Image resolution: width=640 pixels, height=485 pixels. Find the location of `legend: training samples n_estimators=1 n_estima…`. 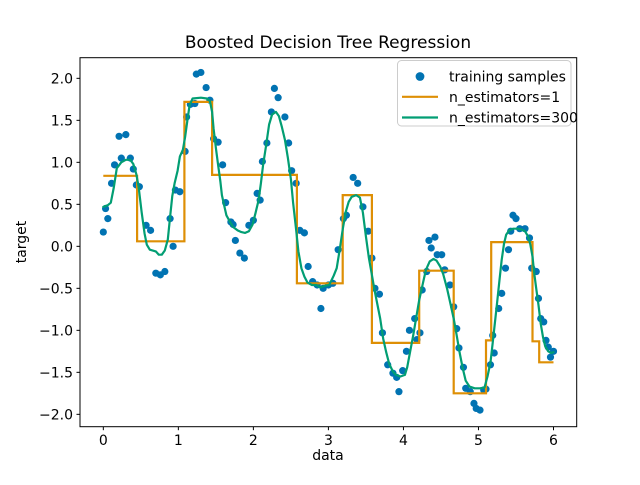

legend: training samples n_estimators=1 n_estima… is located at coordinates (487, 93).